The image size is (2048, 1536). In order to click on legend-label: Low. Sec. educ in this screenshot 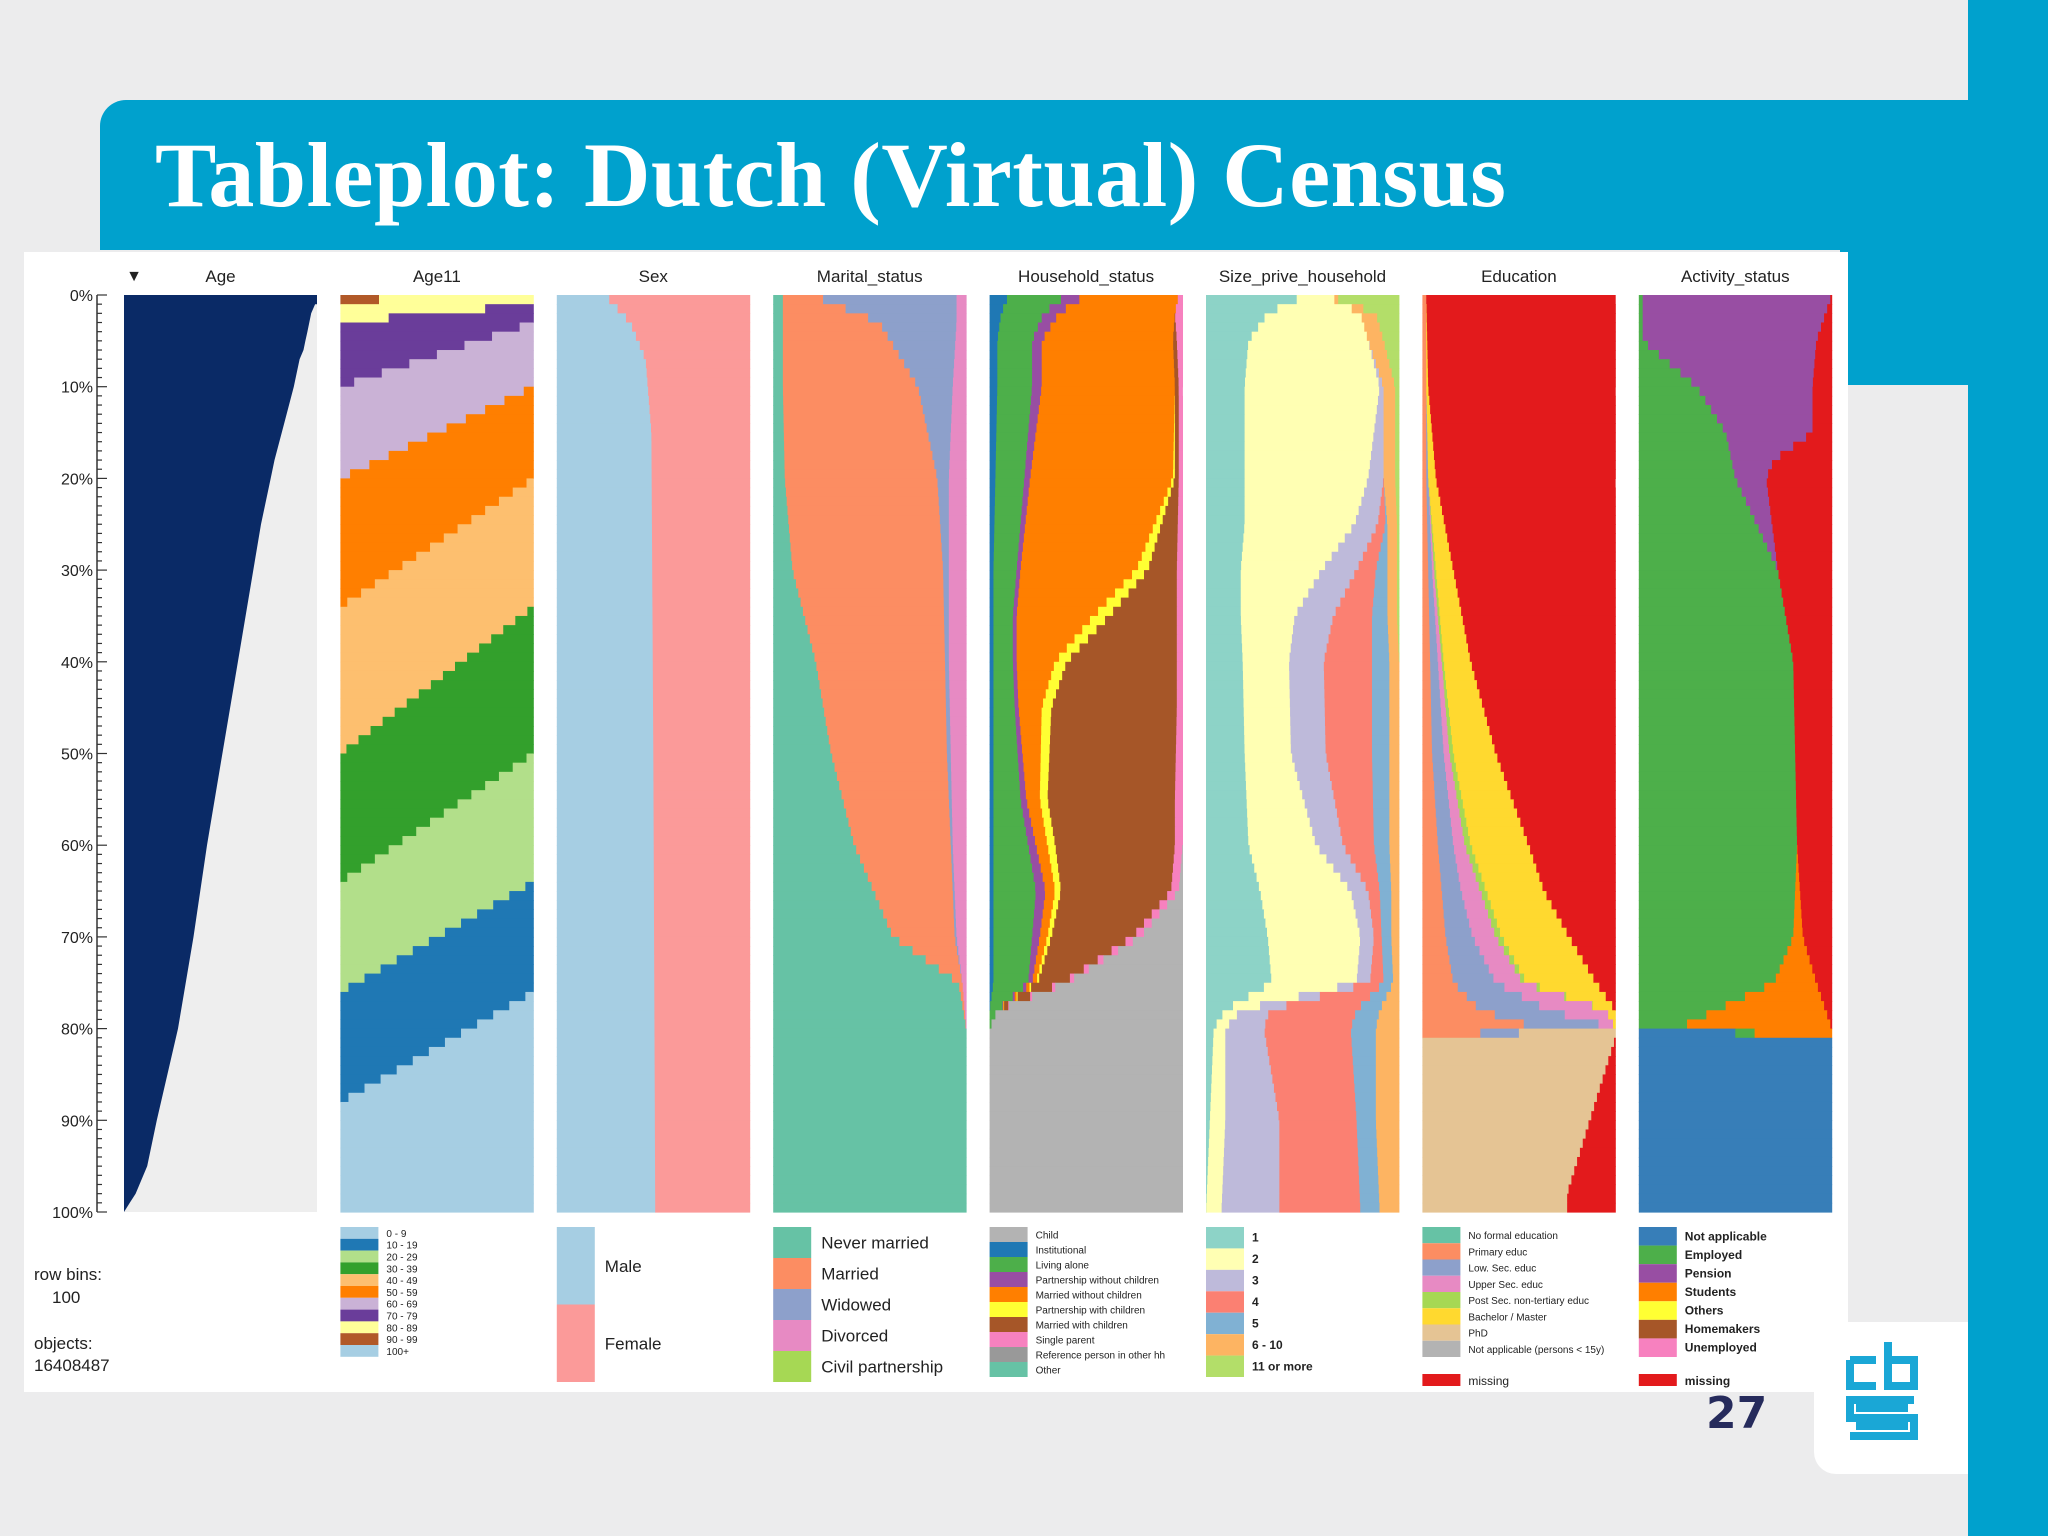, I will do `click(1502, 1269)`.